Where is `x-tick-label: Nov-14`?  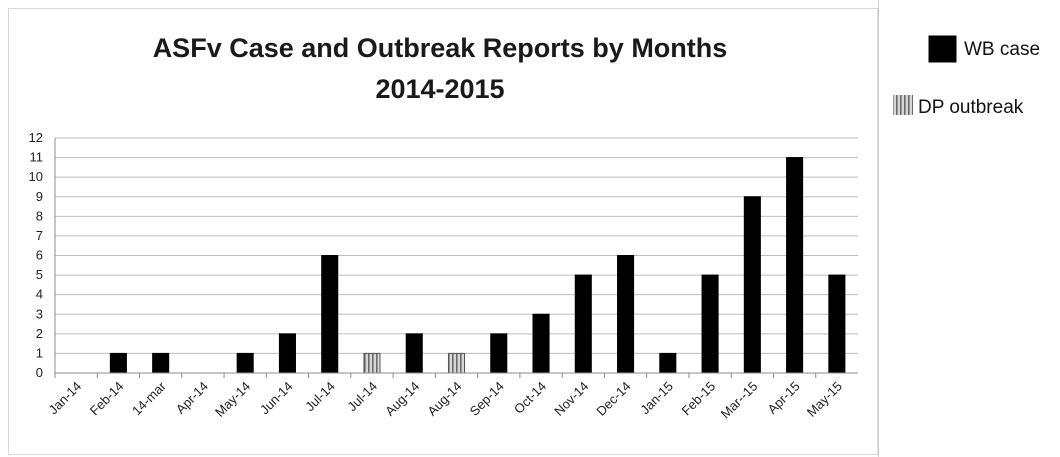
x-tick-label: Nov-14 is located at coordinates (571, 399).